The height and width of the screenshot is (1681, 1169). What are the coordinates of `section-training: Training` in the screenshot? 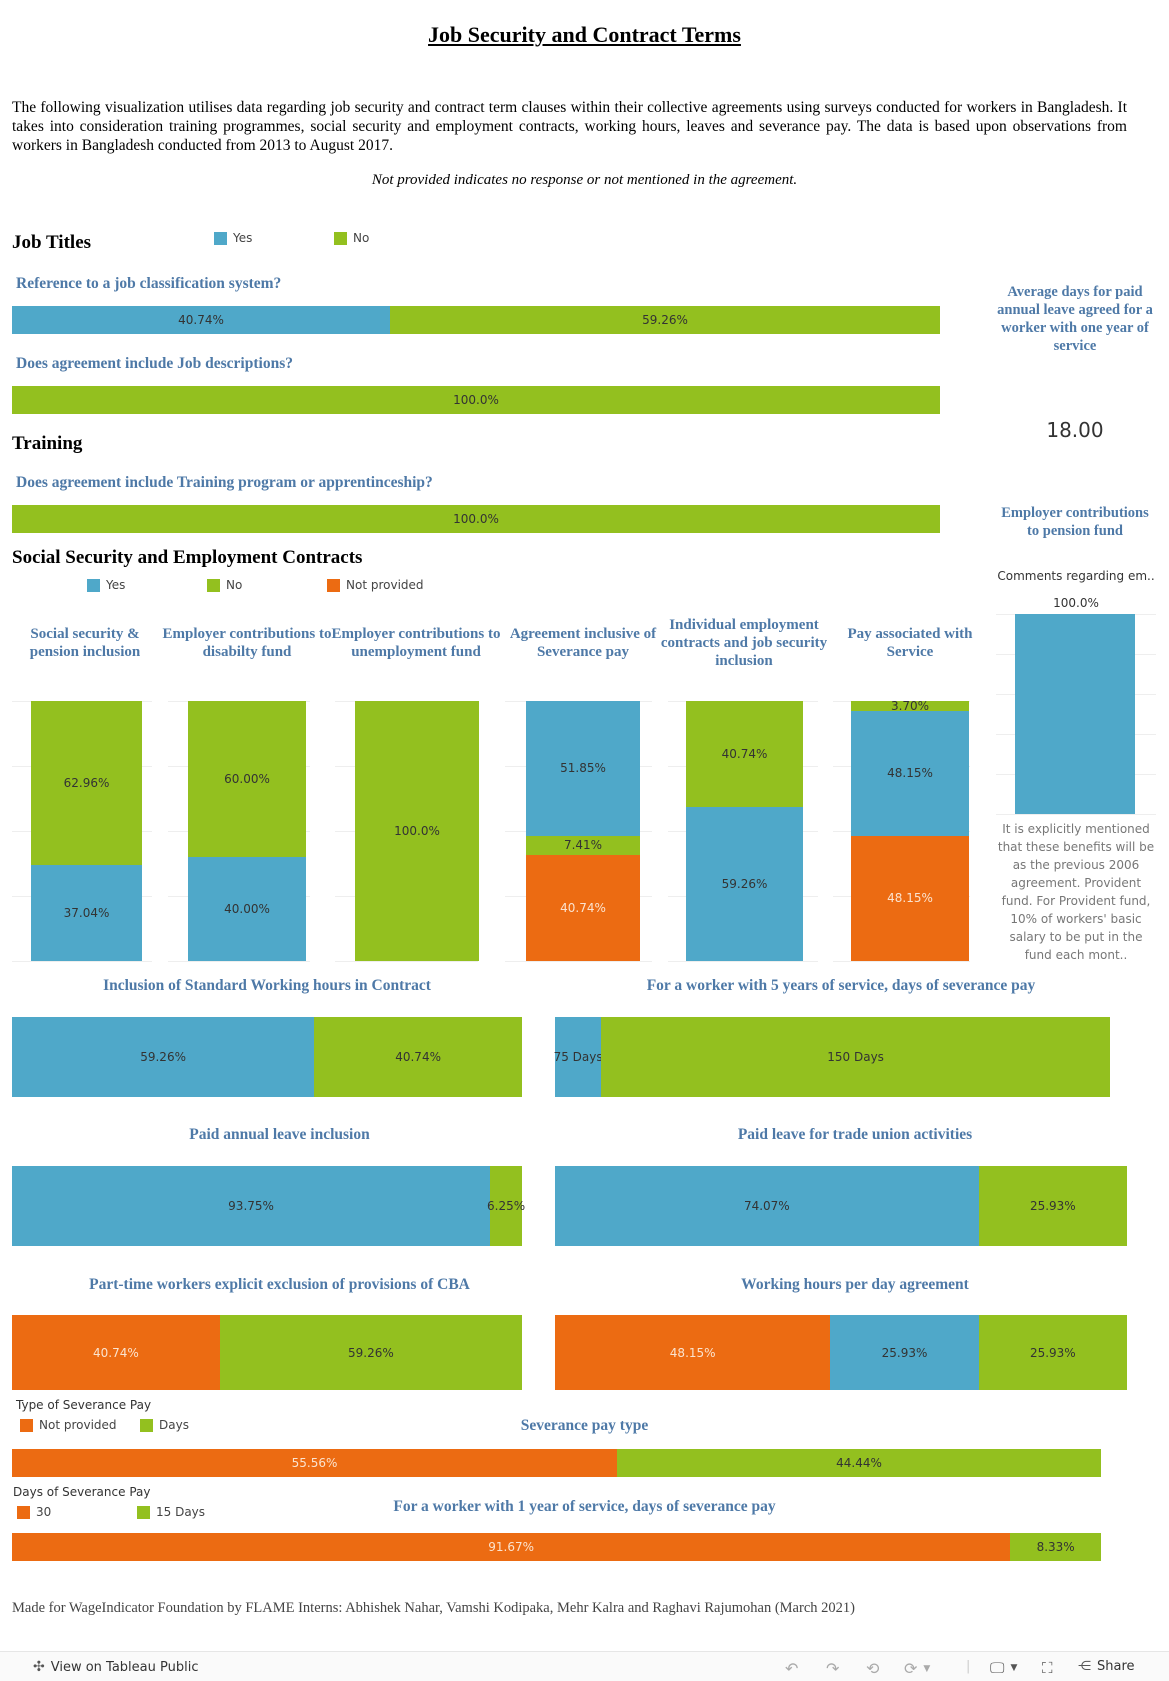 It's located at (47, 443).